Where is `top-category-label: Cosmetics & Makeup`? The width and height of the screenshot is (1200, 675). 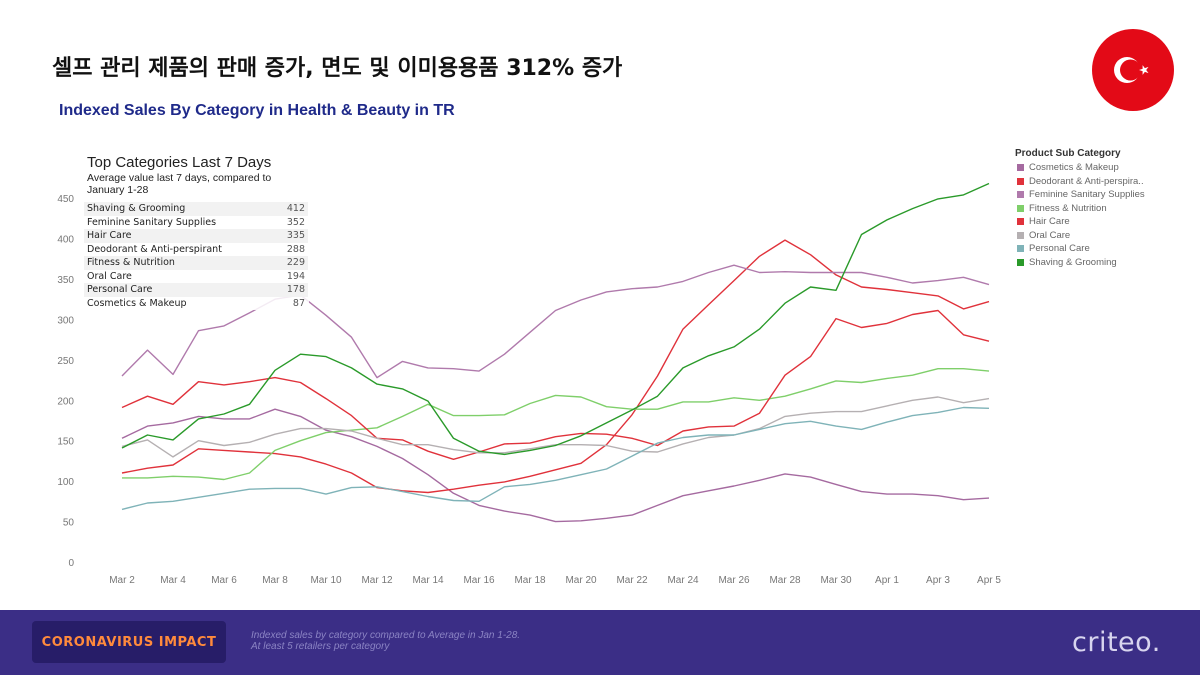 top-category-label: Cosmetics & Makeup is located at coordinates (137, 303).